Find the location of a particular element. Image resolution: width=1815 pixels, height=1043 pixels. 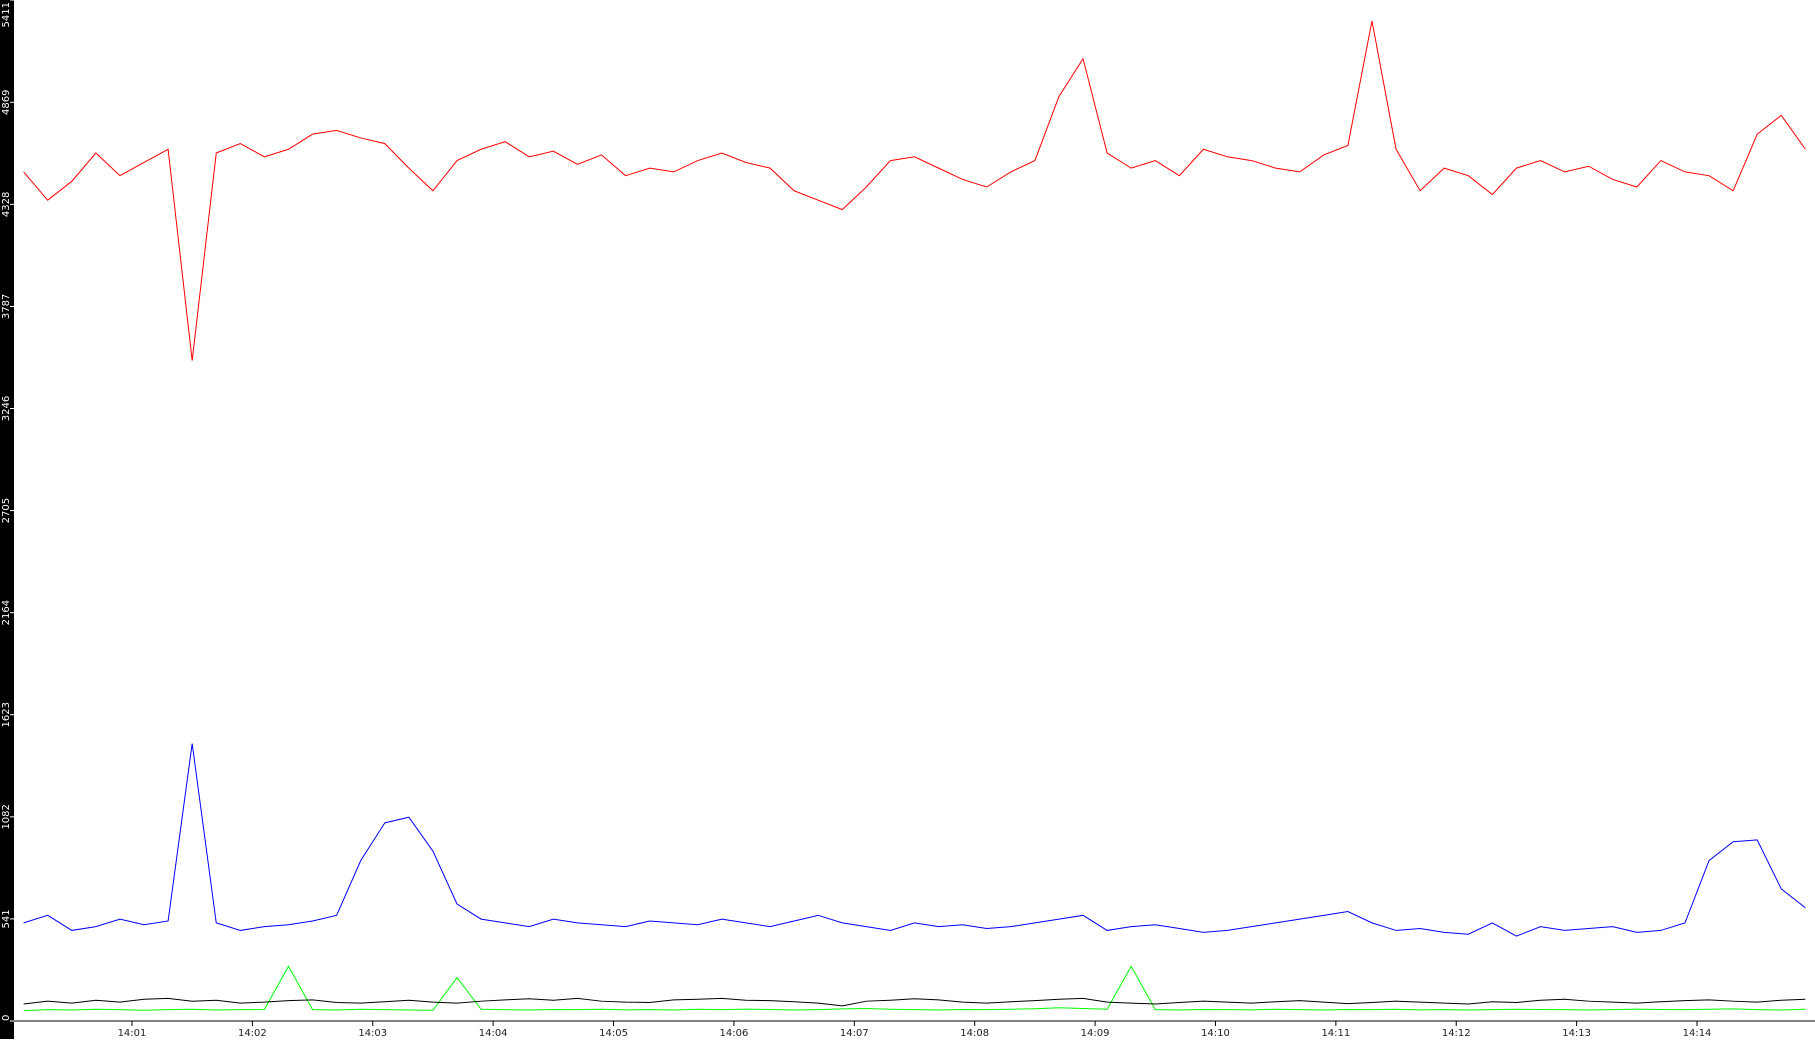

x-tick-label: 14:13 is located at coordinates (1576, 1033).